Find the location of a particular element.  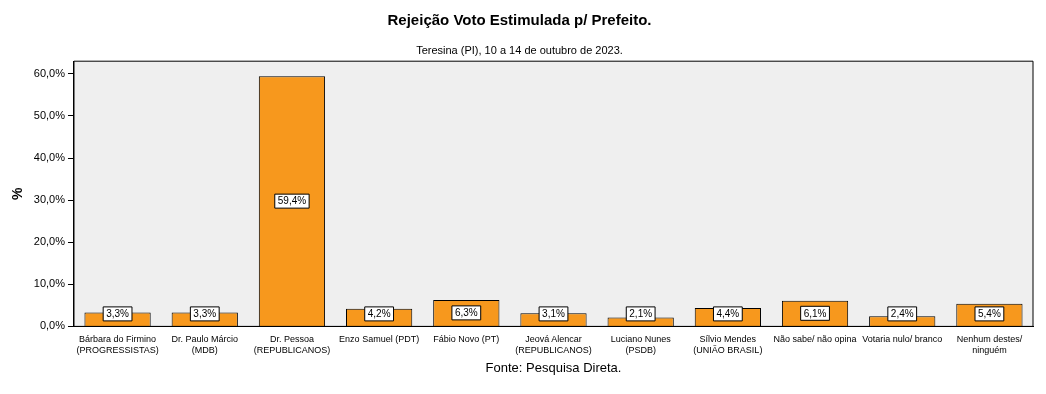

y-tick-label: 40,0% is located at coordinates (49, 157).